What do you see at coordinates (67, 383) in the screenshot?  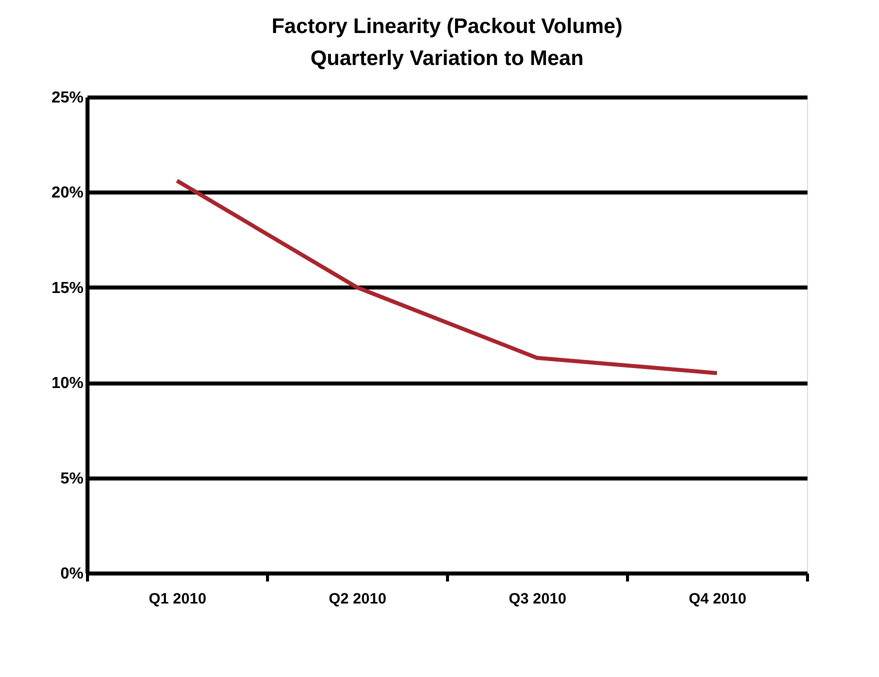 I see `y-tick-label: 10%` at bounding box center [67, 383].